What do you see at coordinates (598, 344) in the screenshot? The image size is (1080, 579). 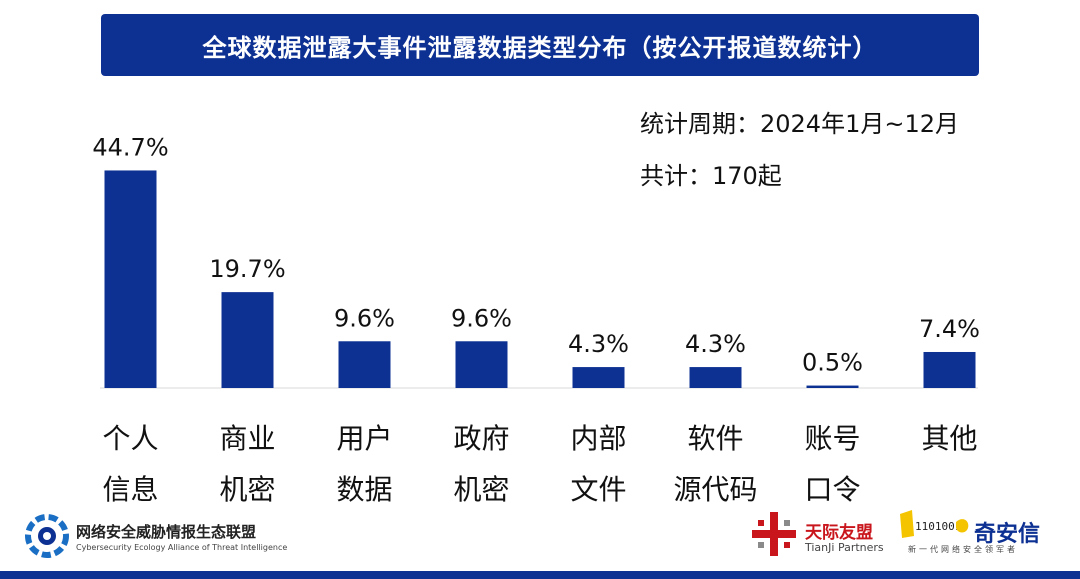 I see `data-label-4: 4.3%` at bounding box center [598, 344].